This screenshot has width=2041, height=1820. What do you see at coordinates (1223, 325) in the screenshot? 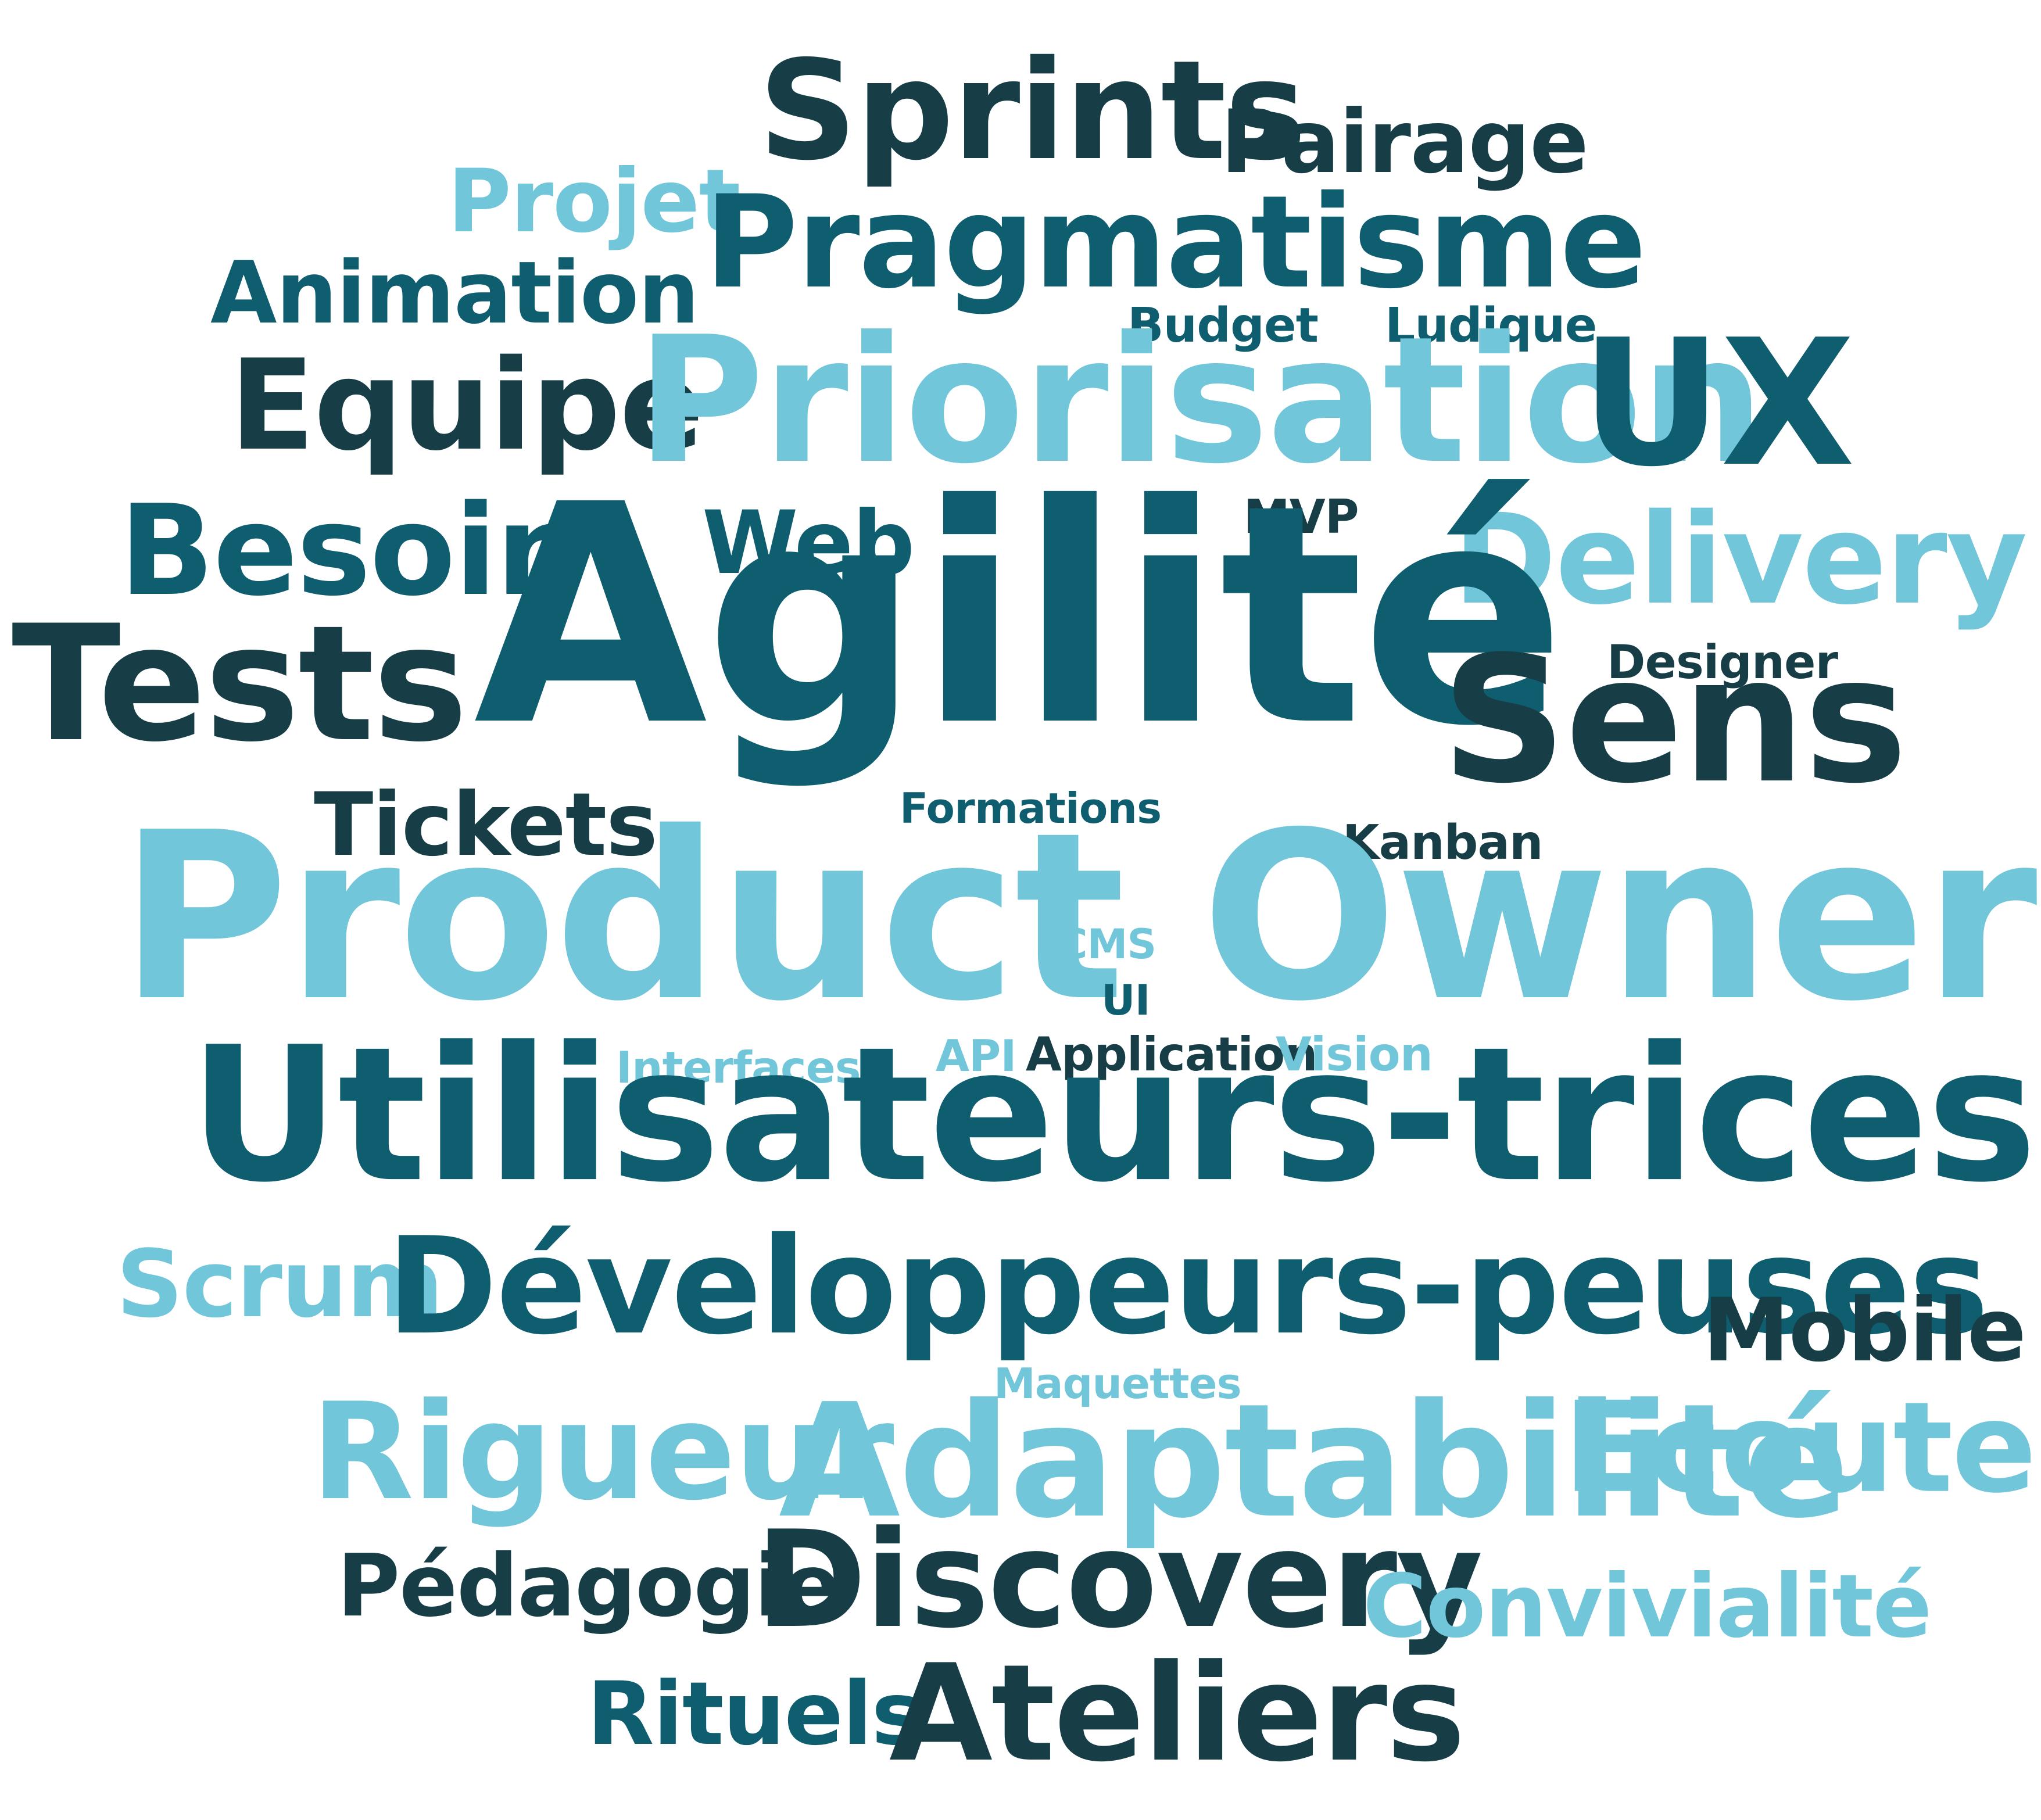
I see `word-budget: Budget` at bounding box center [1223, 325].